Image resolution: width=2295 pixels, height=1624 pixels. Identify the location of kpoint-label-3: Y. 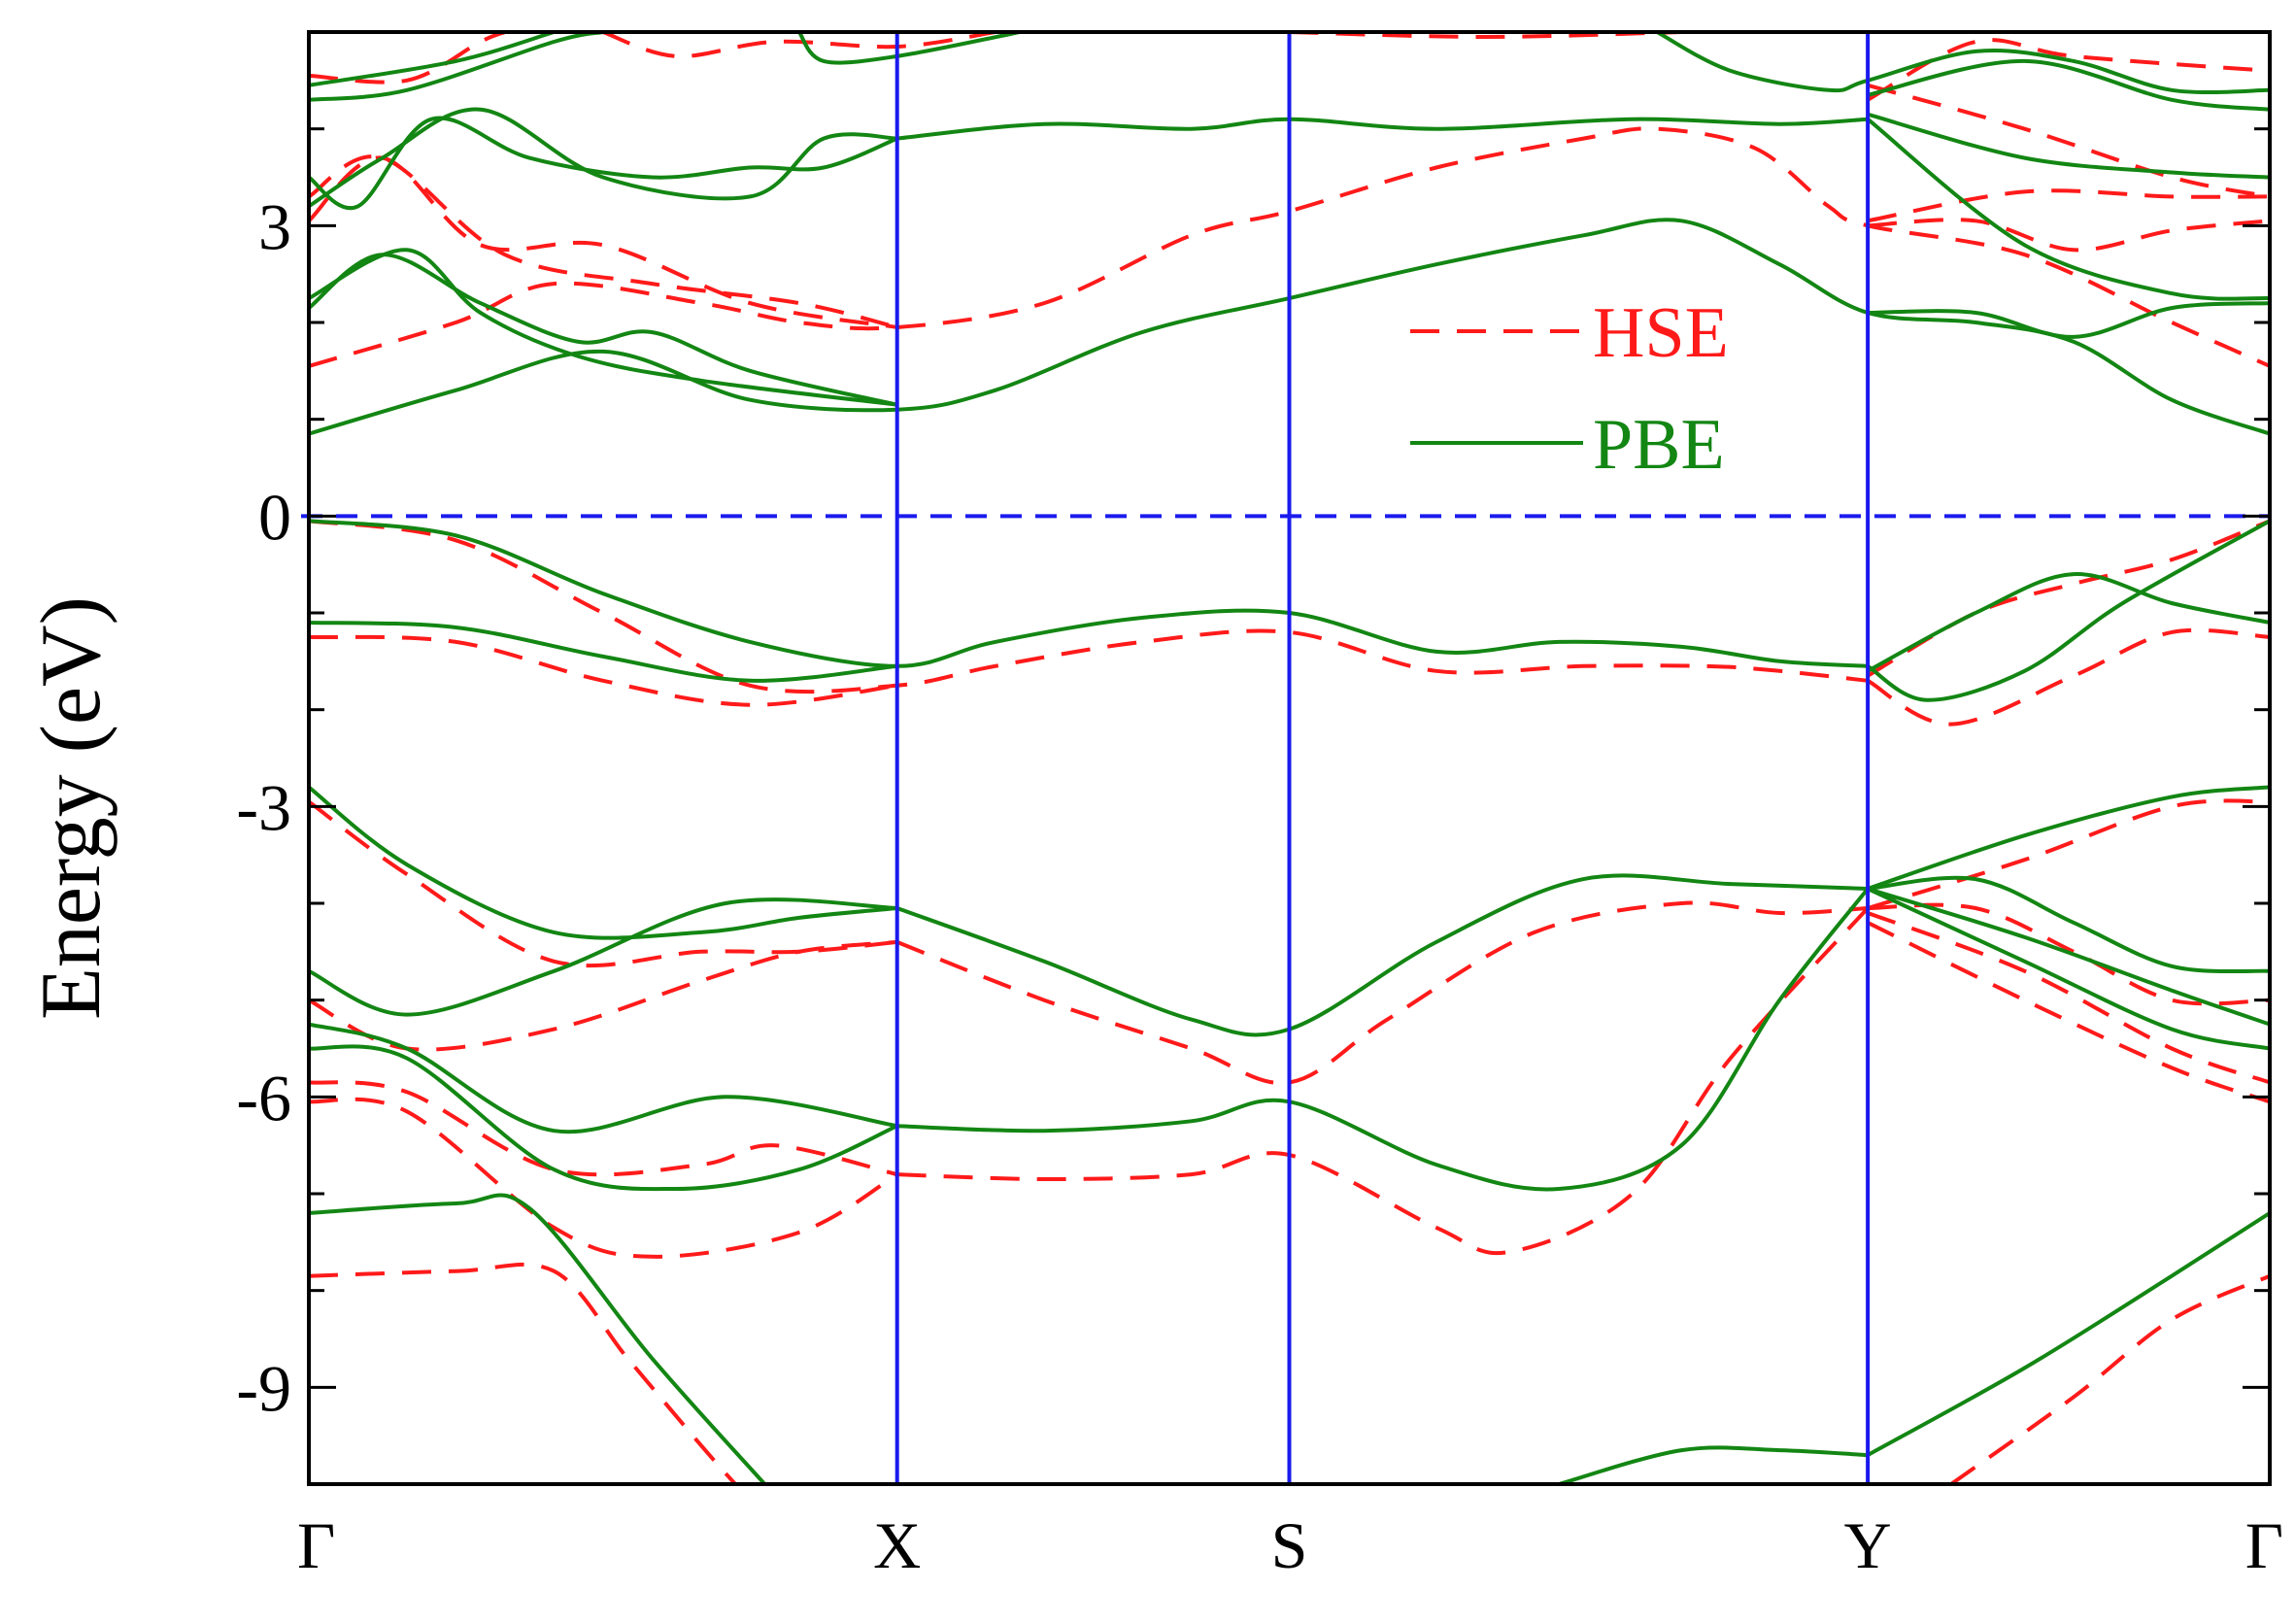
(1868, 1545).